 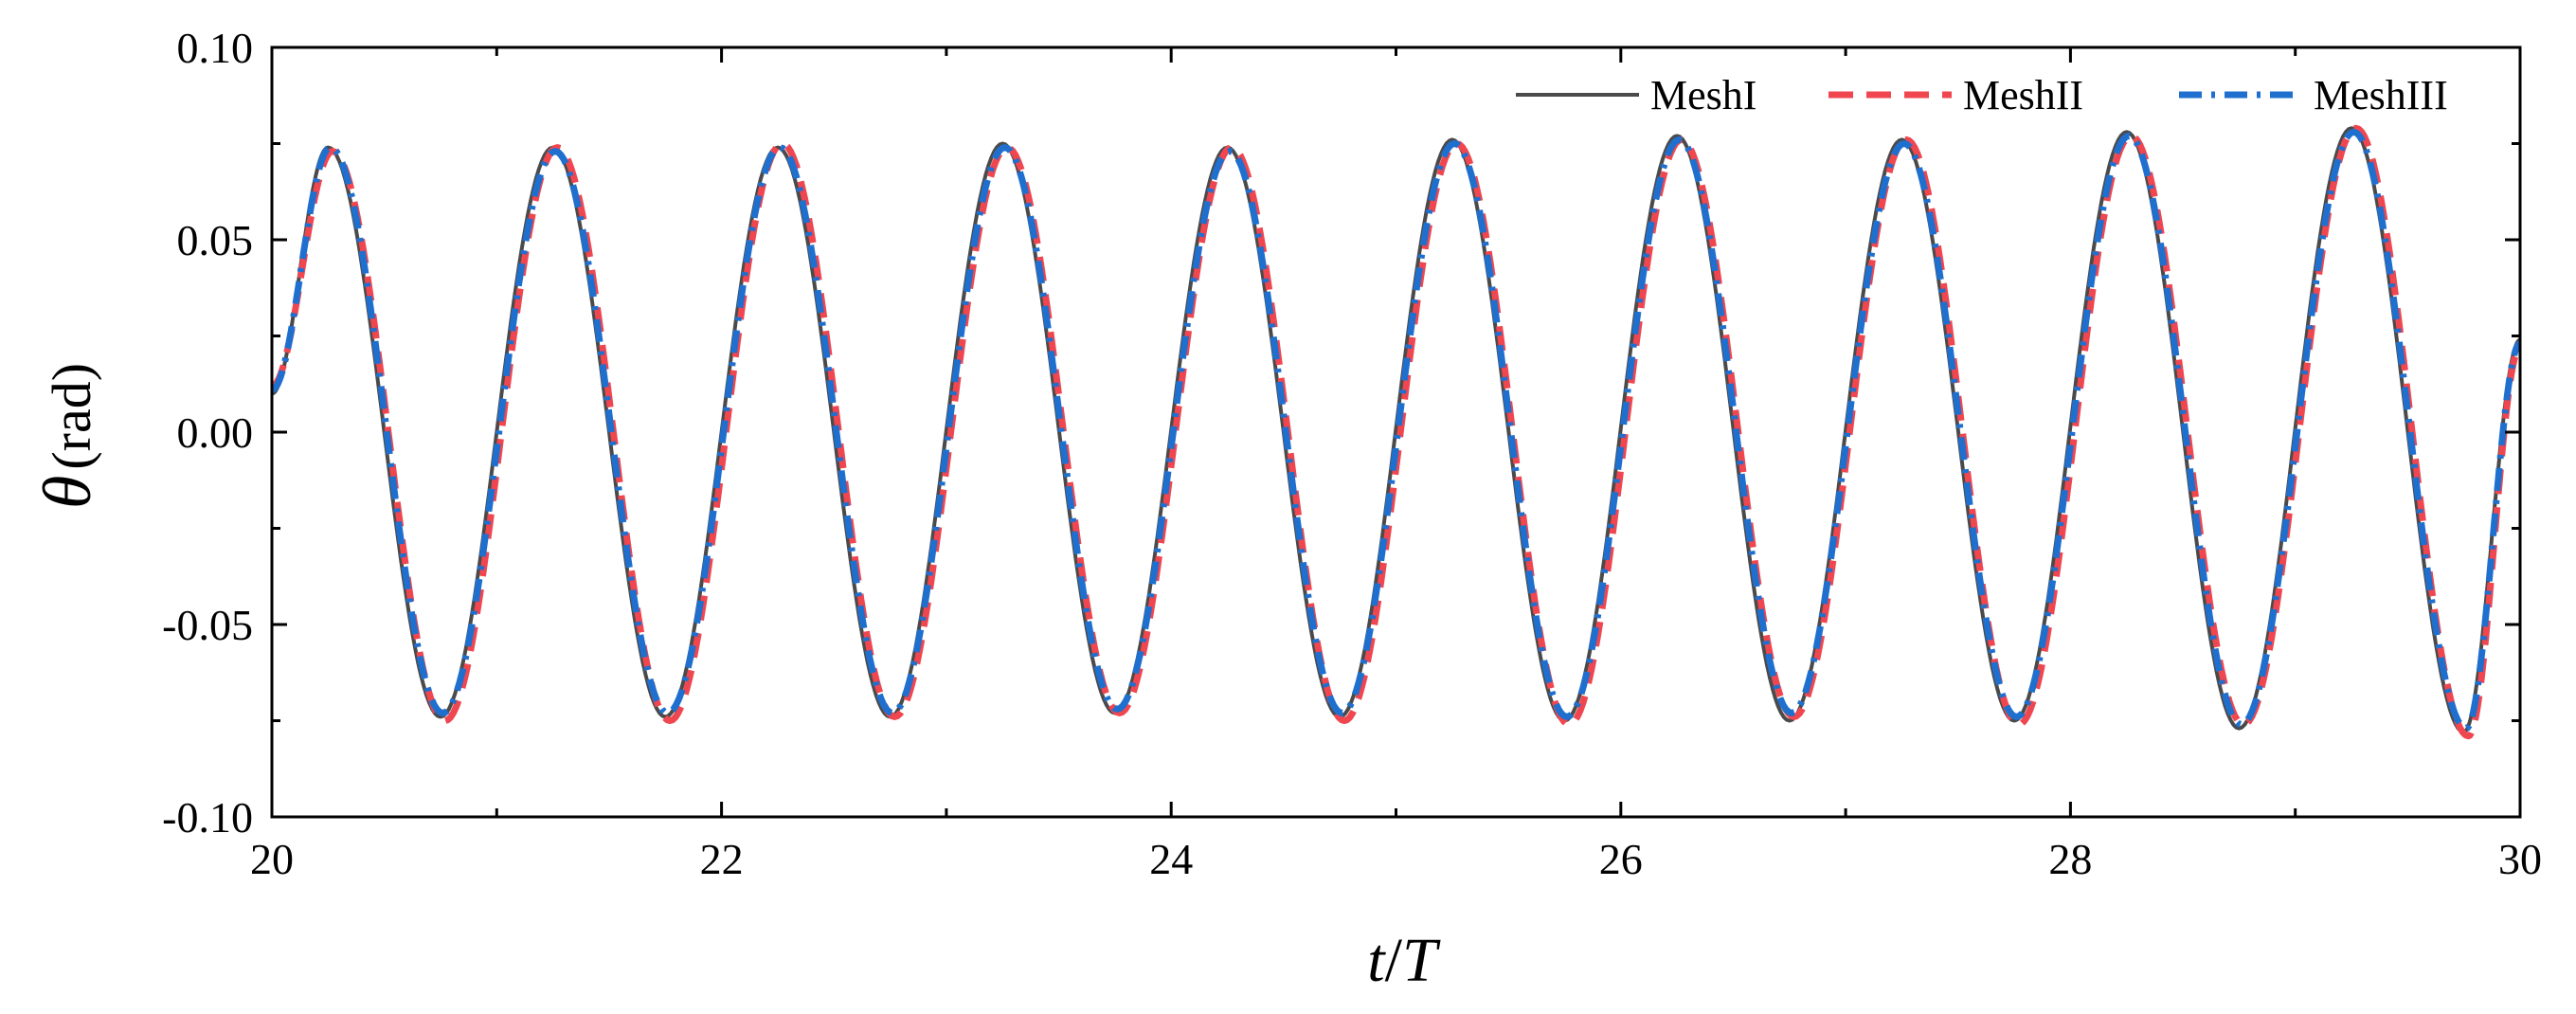 I want to click on x-axis-title: t/T, so click(x=1404, y=961).